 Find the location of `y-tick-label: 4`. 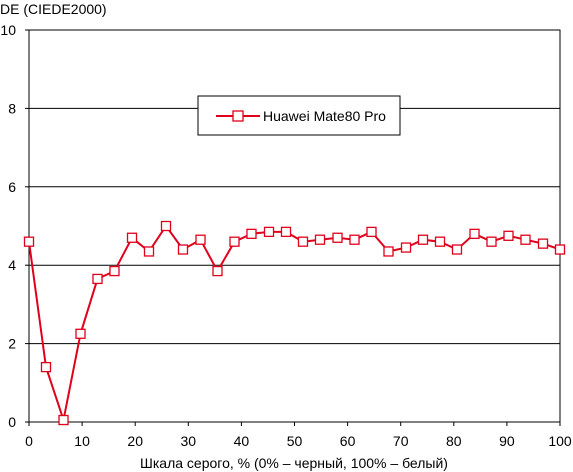

y-tick-label: 4 is located at coordinates (12, 265).